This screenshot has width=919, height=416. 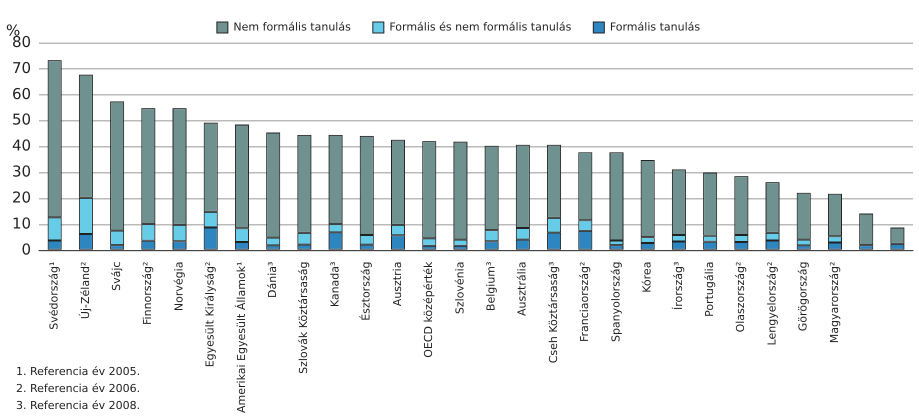 I want to click on text: 1. Referencia év 2005., so click(x=78, y=372).